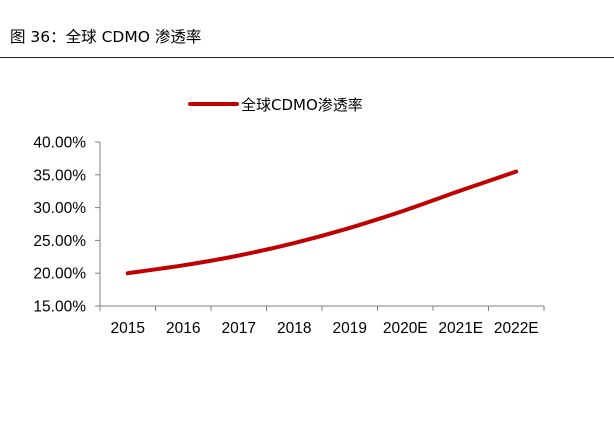 The height and width of the screenshot is (432, 614). Describe the element at coordinates (405, 328) in the screenshot. I see `x-tick-label: 2020E` at that location.